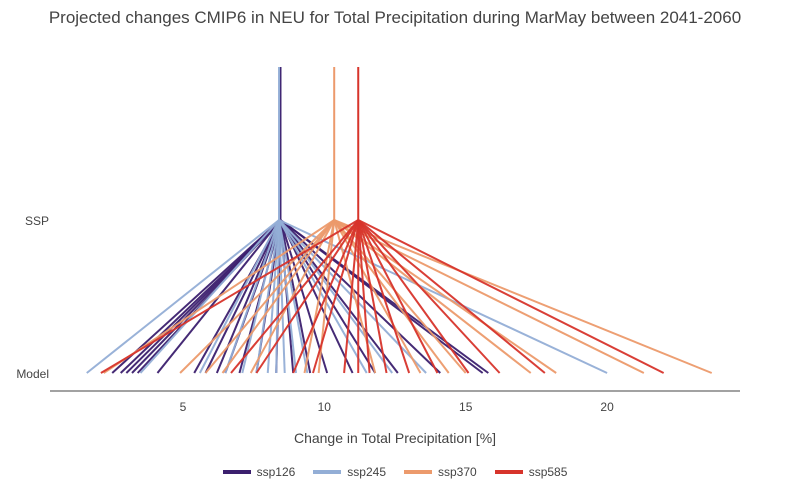  Describe the element at coordinates (325, 407) in the screenshot. I see `x-tick-label: 10` at that location.